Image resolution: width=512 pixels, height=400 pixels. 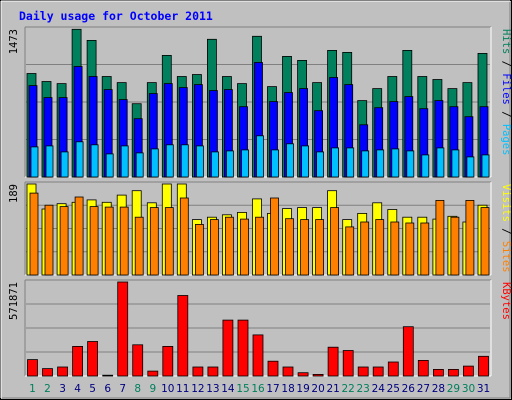 I want to click on day-label-20: 20, so click(x=317, y=389).